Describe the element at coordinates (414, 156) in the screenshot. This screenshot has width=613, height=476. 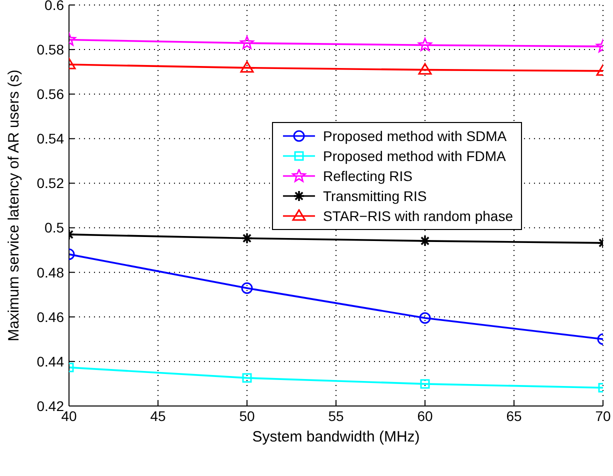
I see `legend-label: Proposed method with FDMA` at that location.